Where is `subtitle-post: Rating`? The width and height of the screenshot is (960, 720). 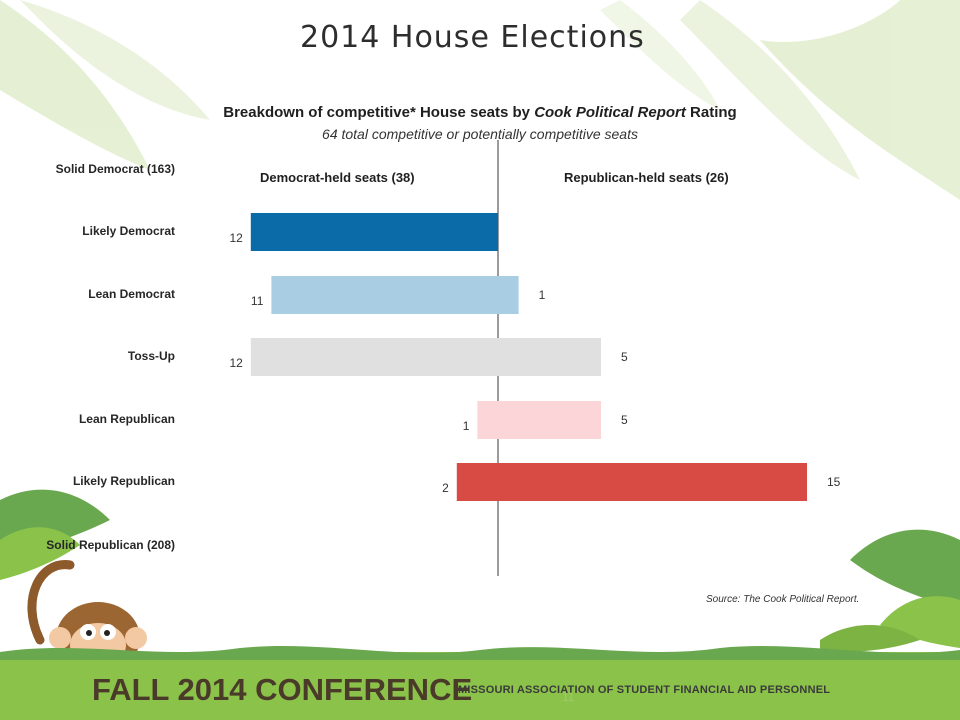
subtitle-post: Rating is located at coordinates (711, 112).